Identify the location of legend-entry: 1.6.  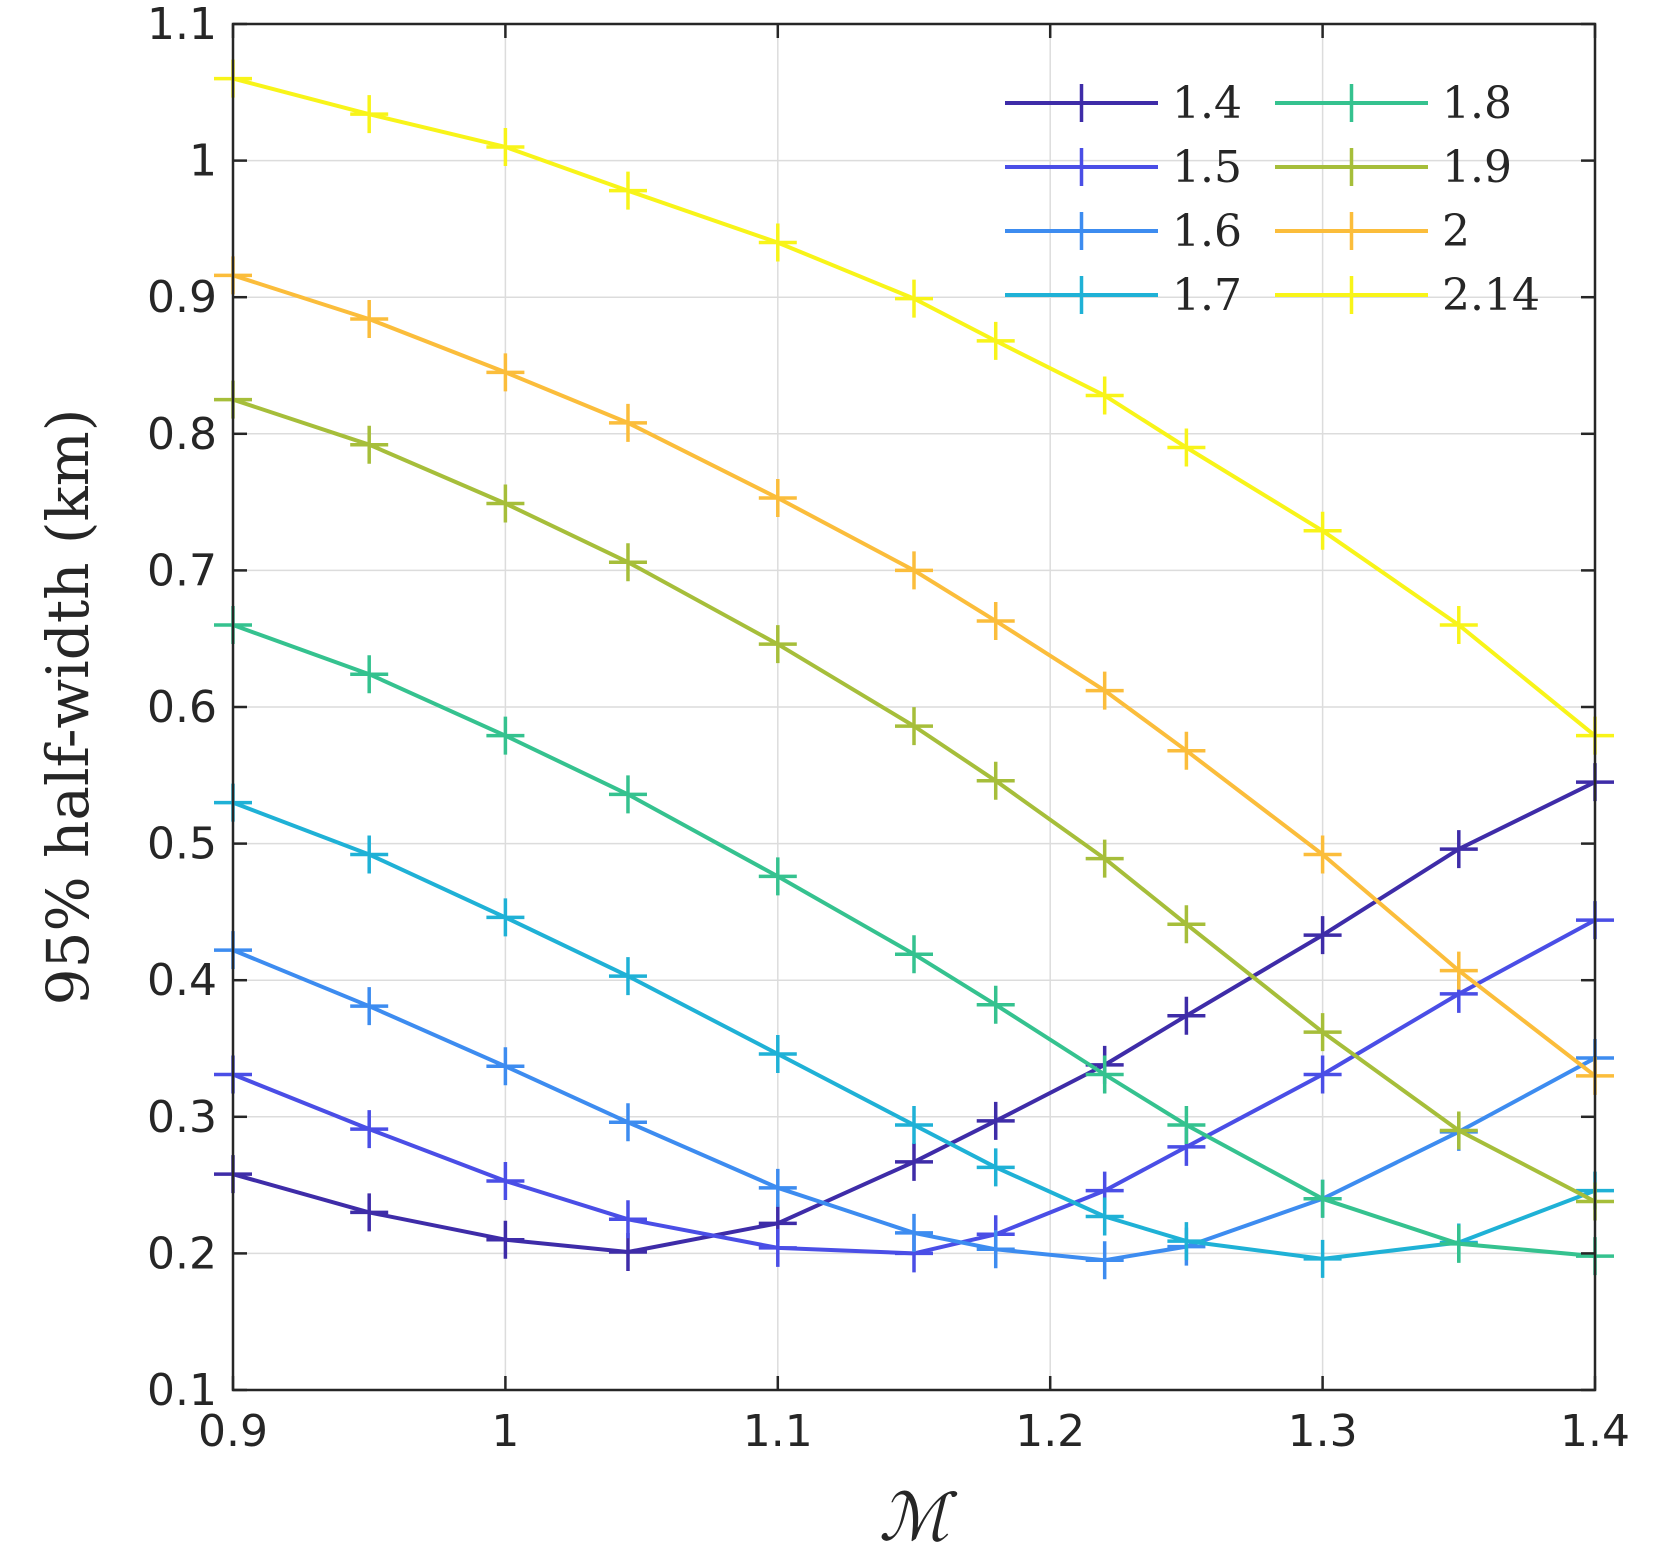
(1123, 231).